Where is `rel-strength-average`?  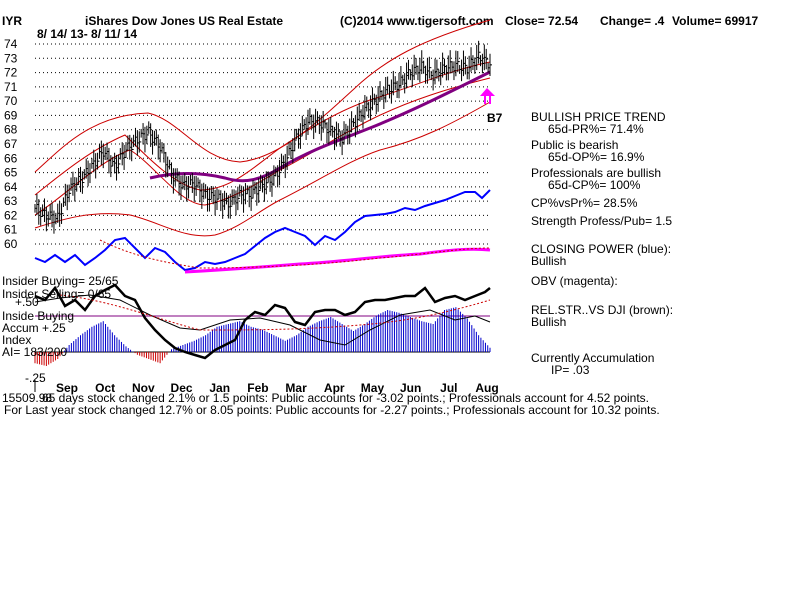
rel-strength-average is located at coordinates (275, 312).